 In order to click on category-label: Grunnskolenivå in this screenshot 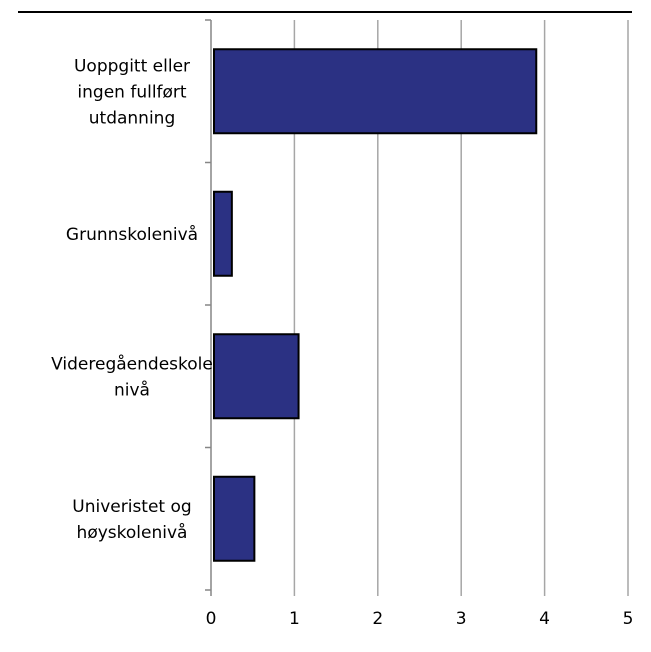, I will do `click(132, 234)`.